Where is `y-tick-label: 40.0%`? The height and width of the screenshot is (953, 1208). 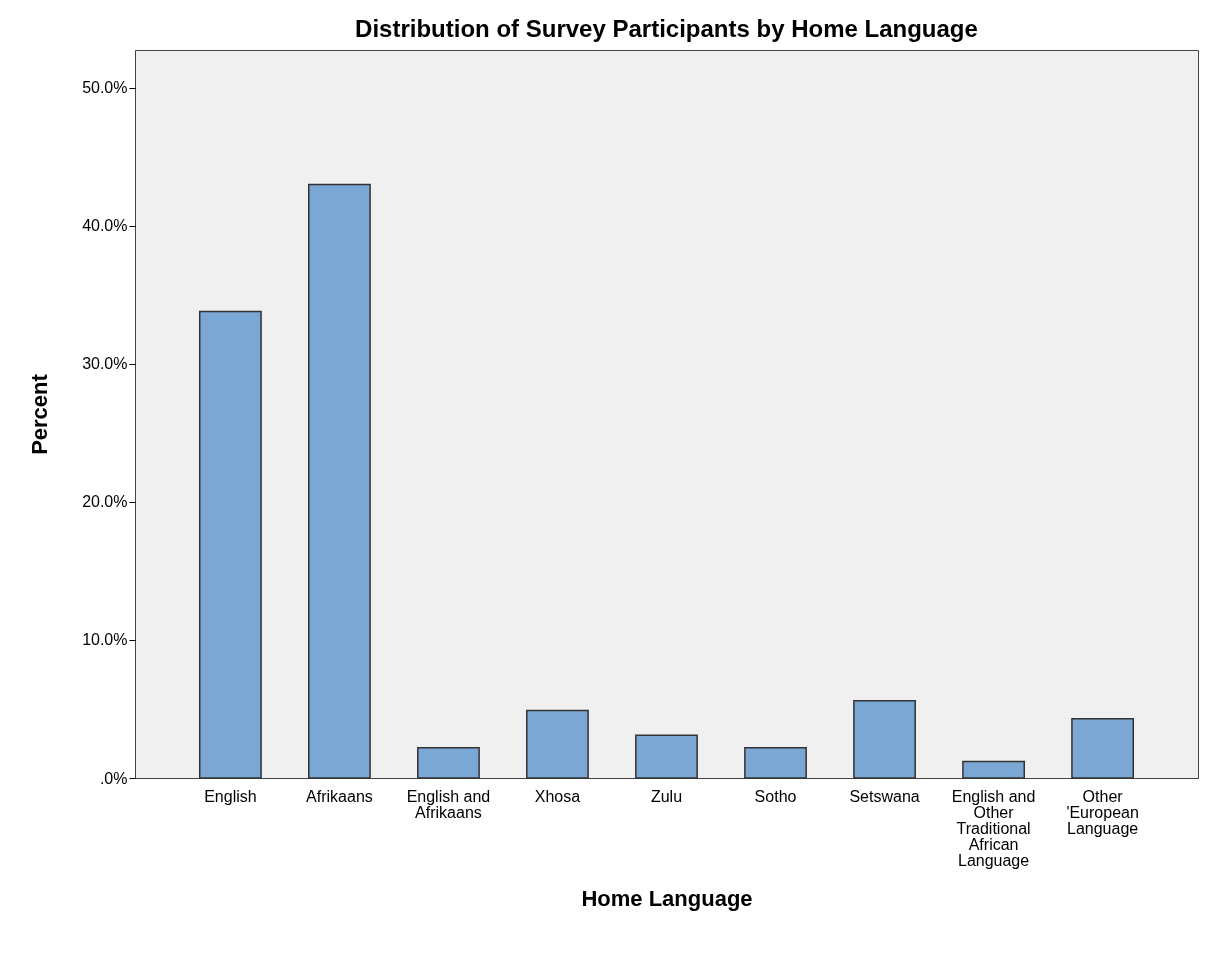 y-tick-label: 40.0% is located at coordinates (105, 226).